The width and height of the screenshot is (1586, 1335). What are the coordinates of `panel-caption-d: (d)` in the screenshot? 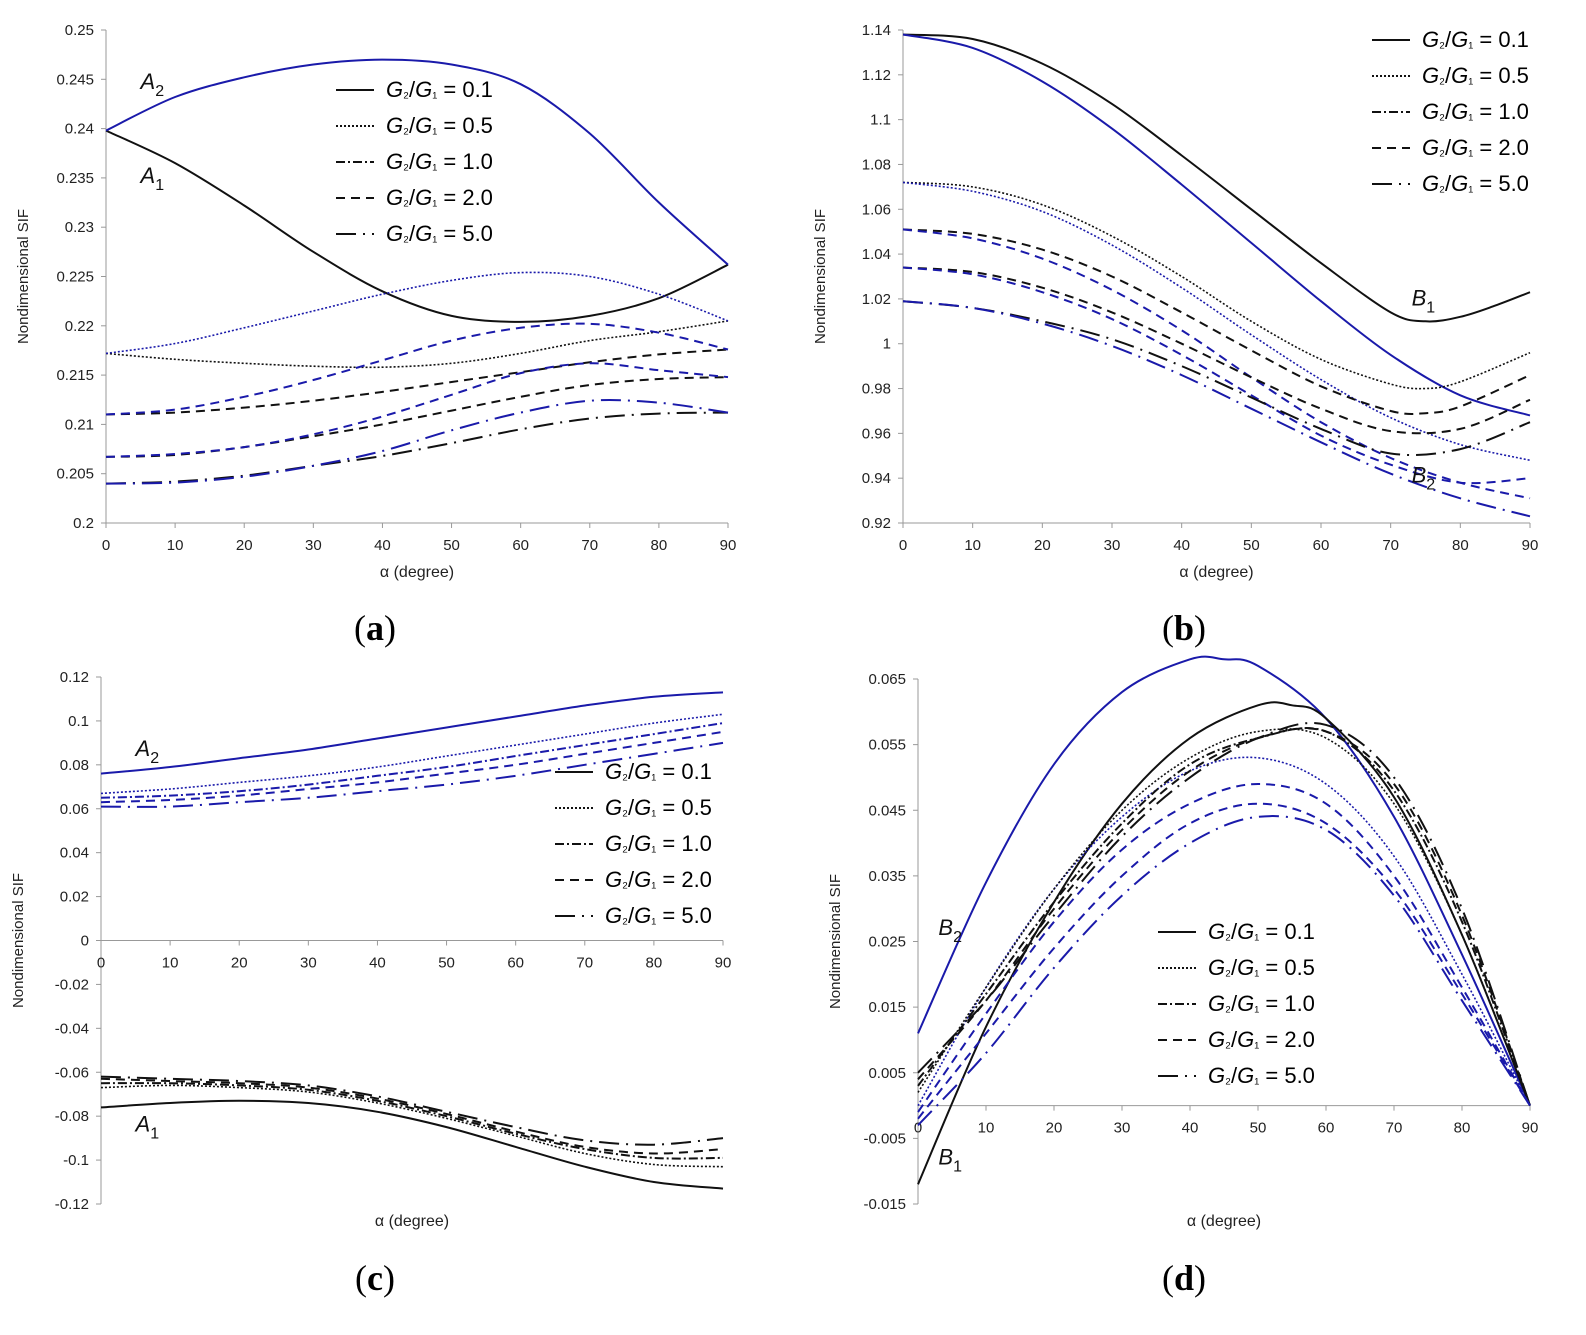 It's located at (1184, 1278).